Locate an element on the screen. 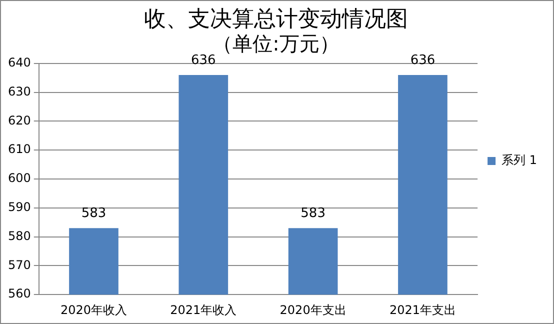  y-tick-label: 620 is located at coordinates (19, 120).